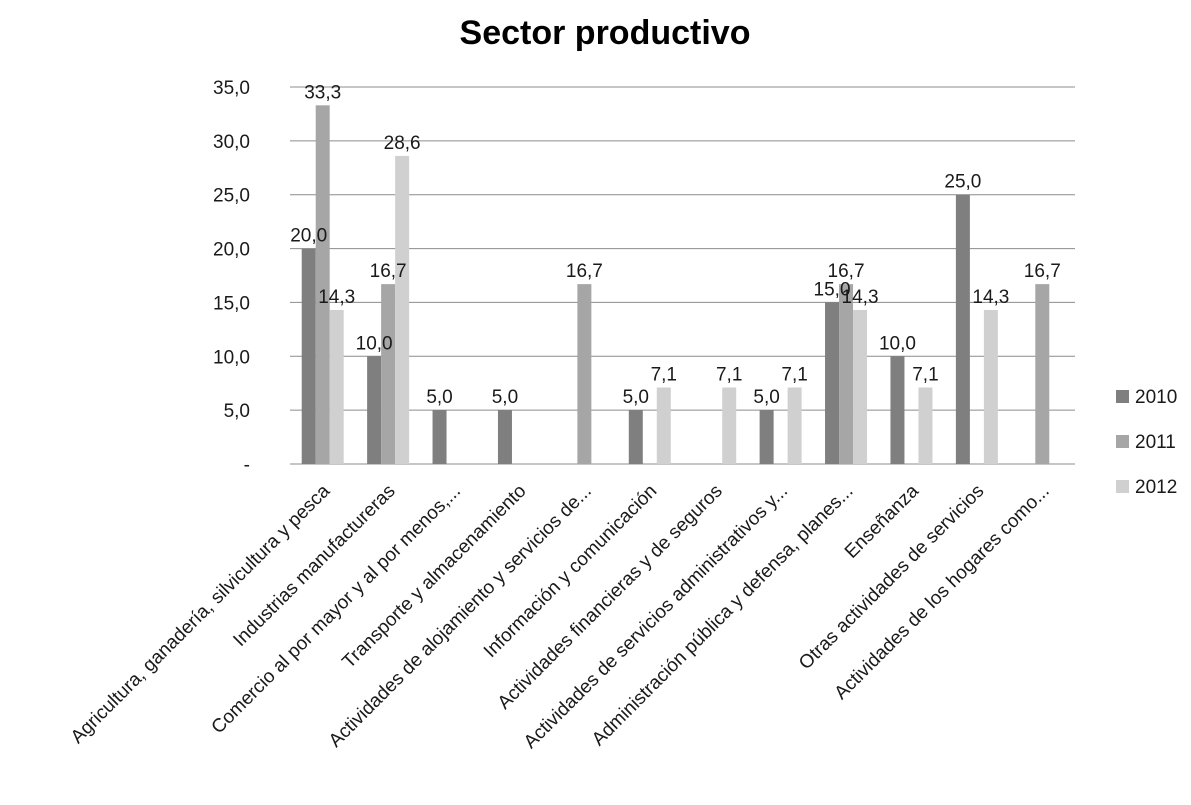  Describe the element at coordinates (231, 277) in the screenshot. I see `y-axis-ticks: - 5,0 10,0 15,0 20,0 25,0 30,0 35,0` at that location.